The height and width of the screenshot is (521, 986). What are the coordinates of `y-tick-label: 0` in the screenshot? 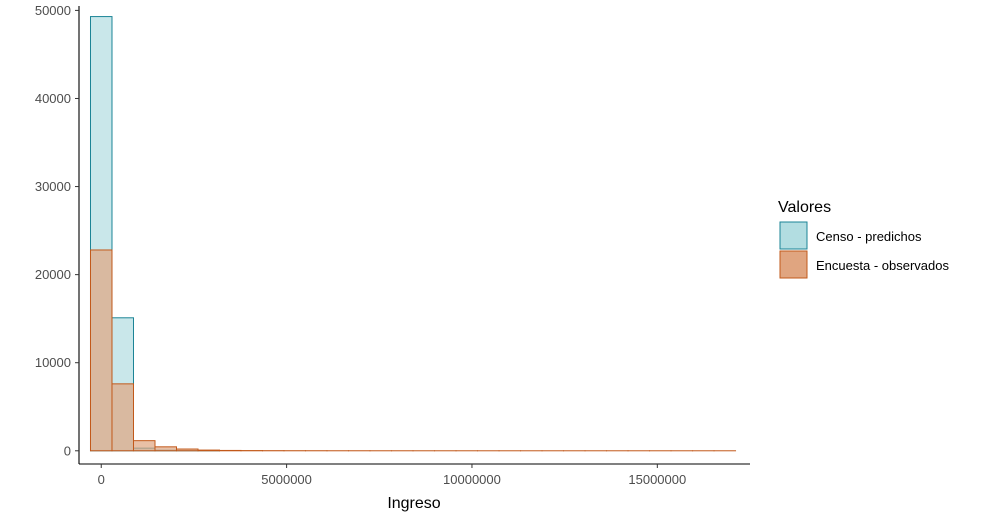 It's located at (67, 450).